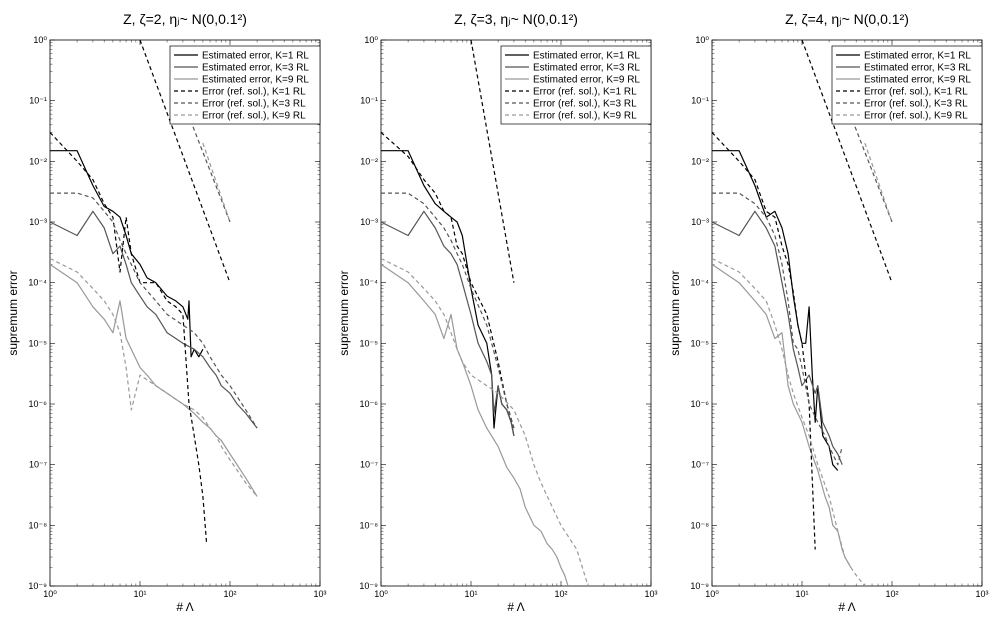 The width and height of the screenshot is (992, 617). I want to click on chart-title: Z, ζ=3, ηⱼ~ N(0,0.1²), so click(516, 19).